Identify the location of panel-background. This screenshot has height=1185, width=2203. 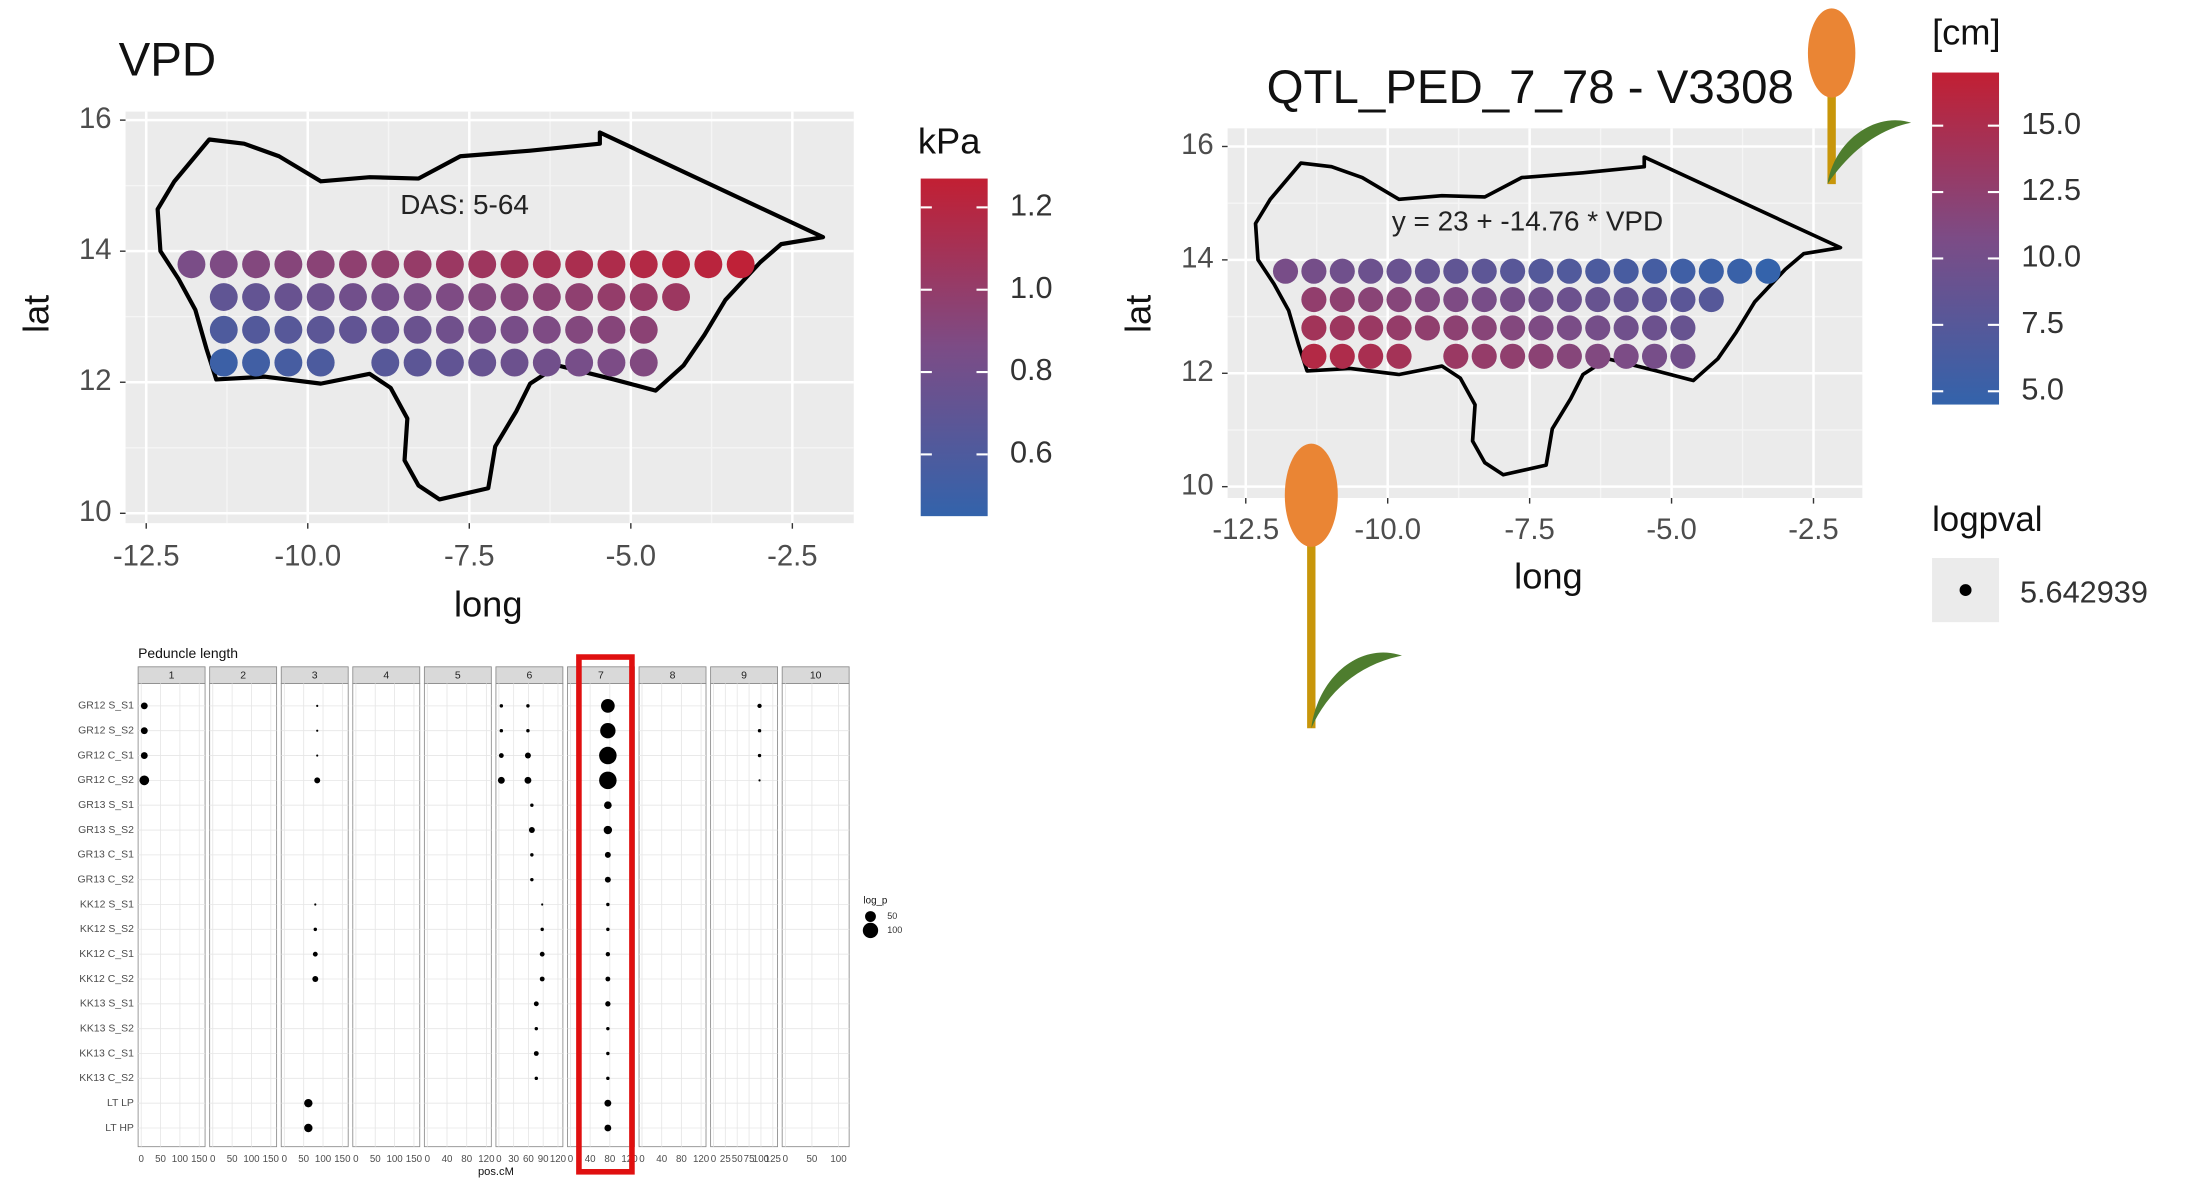
(171, 915).